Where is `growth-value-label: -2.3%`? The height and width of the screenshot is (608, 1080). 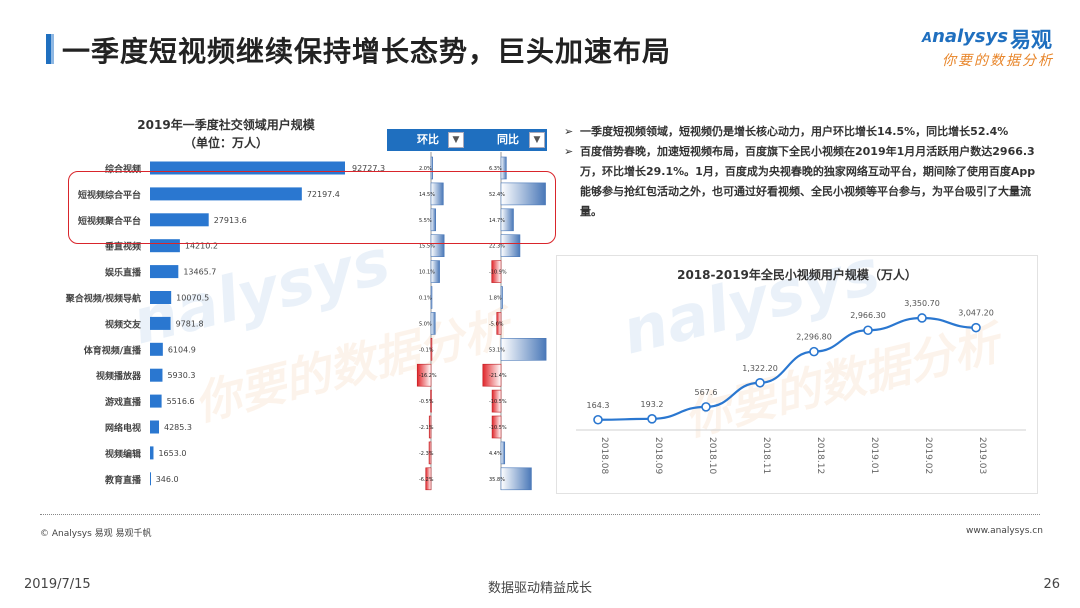 growth-value-label: -2.3% is located at coordinates (426, 454).